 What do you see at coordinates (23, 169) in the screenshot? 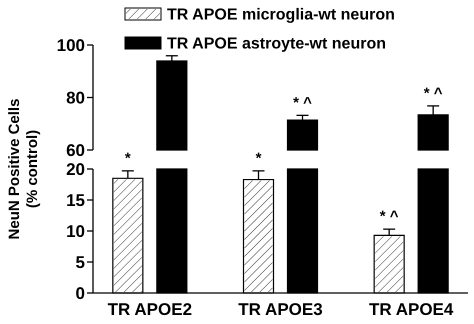
I see `y-axis-title: NeuN Positive Cells (% control)` at bounding box center [23, 169].